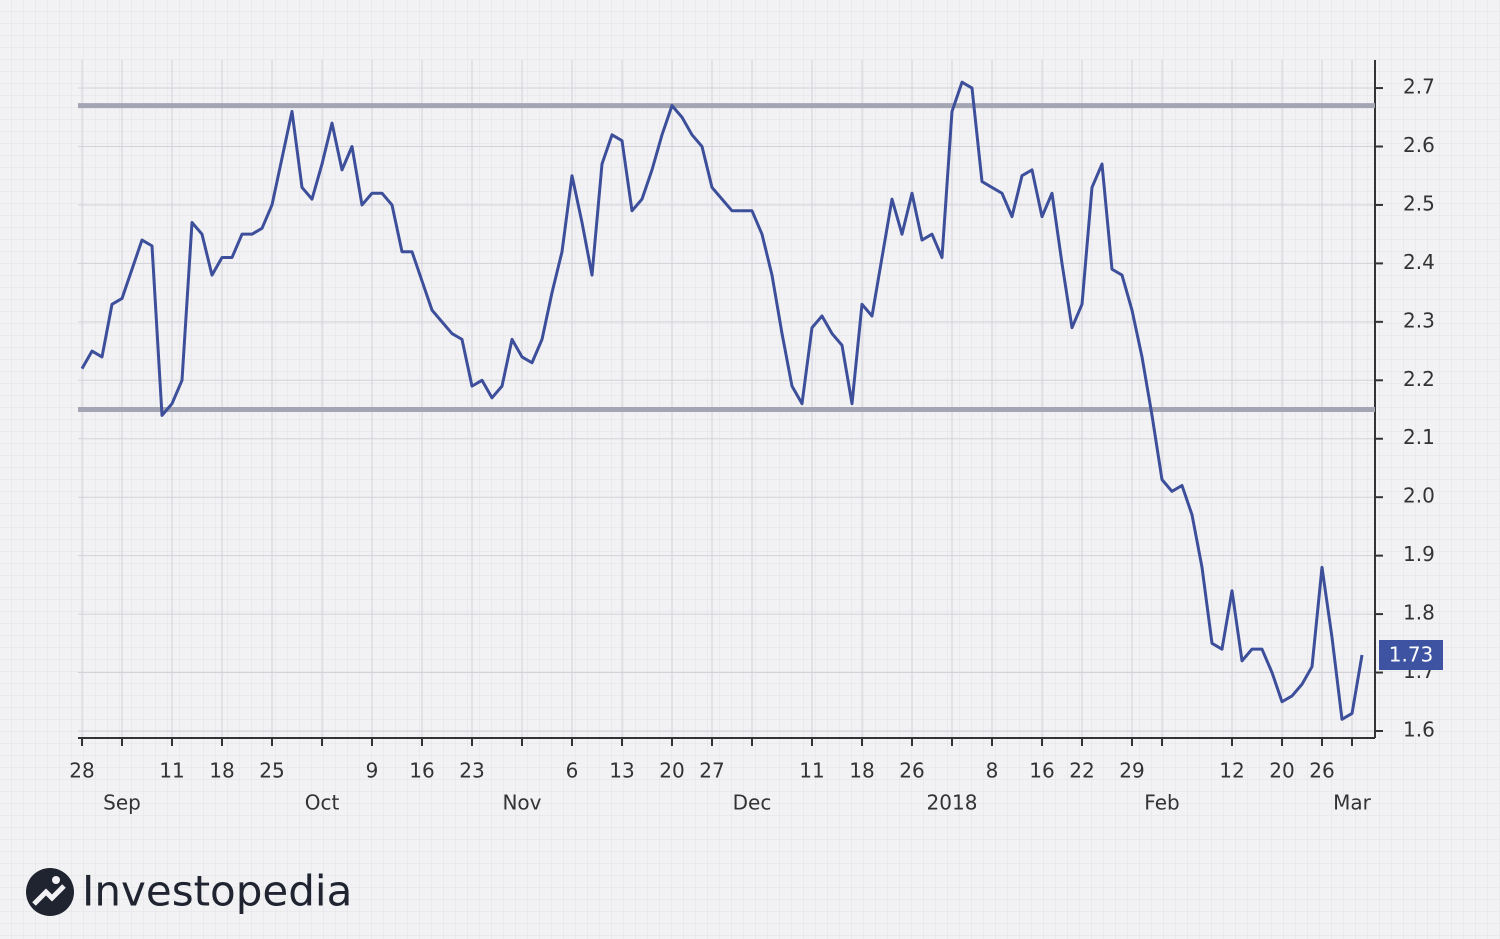 The width and height of the screenshot is (1500, 939). Describe the element at coordinates (322, 803) in the screenshot. I see `month-label: Oct` at that location.